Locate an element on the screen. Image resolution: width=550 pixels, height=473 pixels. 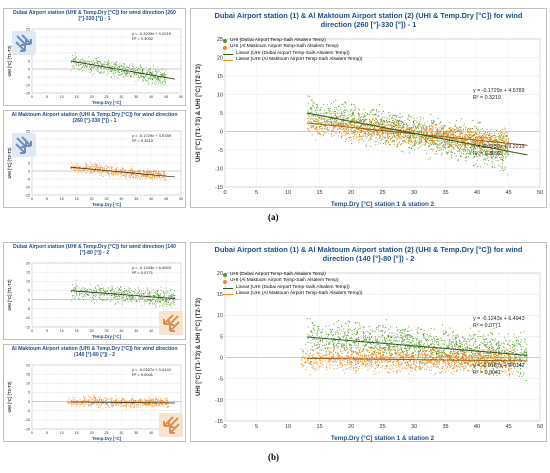
x-tick-label: 15 is located at coordinates (77, 331).